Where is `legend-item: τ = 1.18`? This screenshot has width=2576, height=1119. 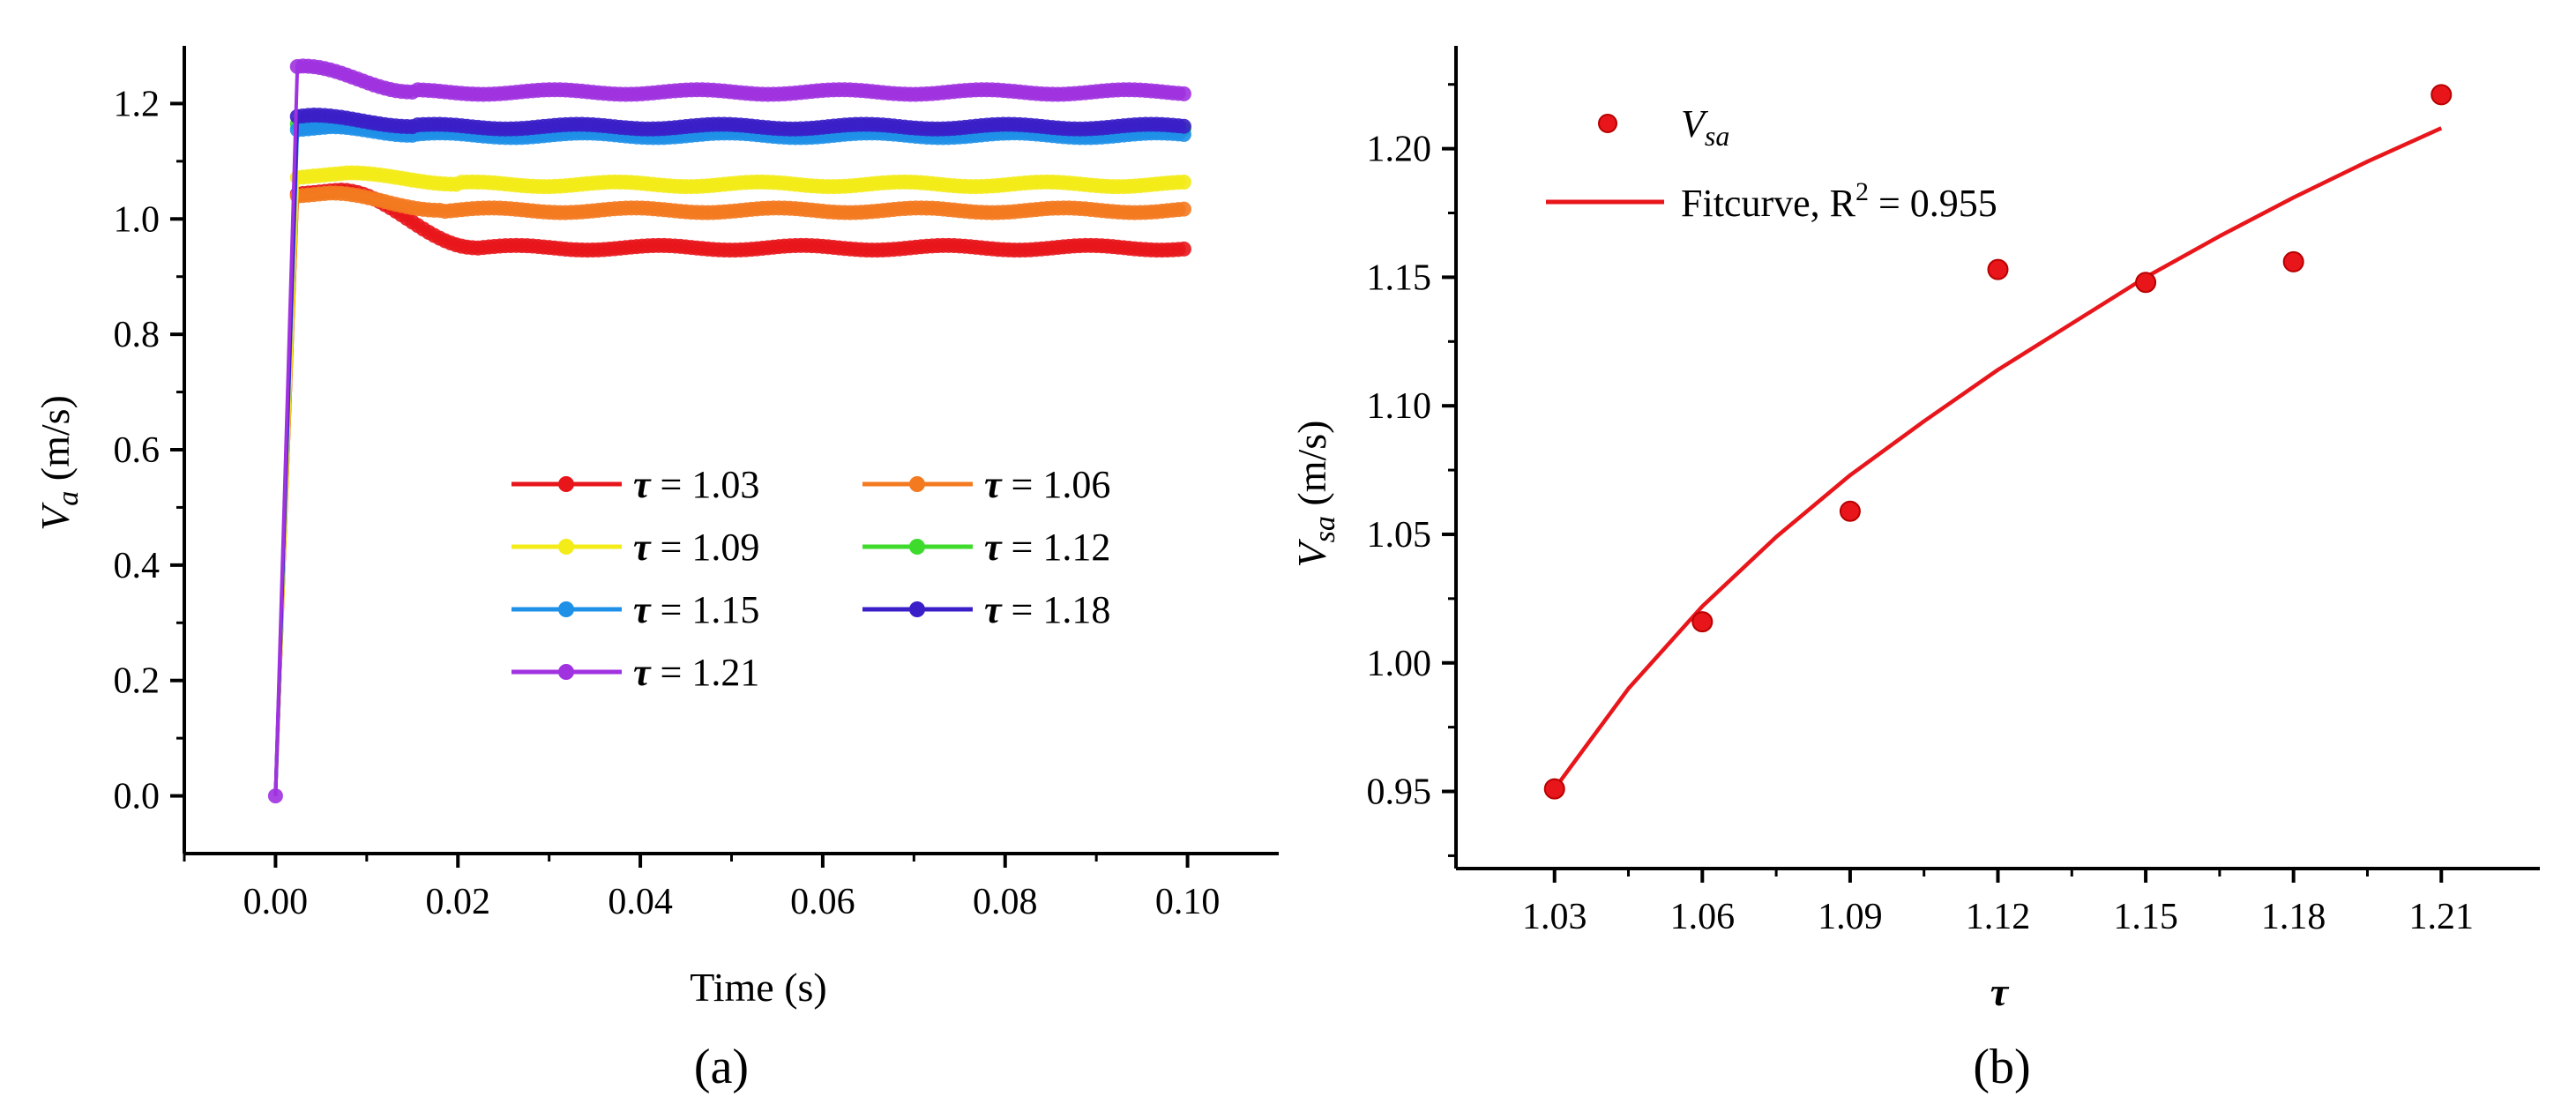 legend-item: τ = 1.18 is located at coordinates (986, 610).